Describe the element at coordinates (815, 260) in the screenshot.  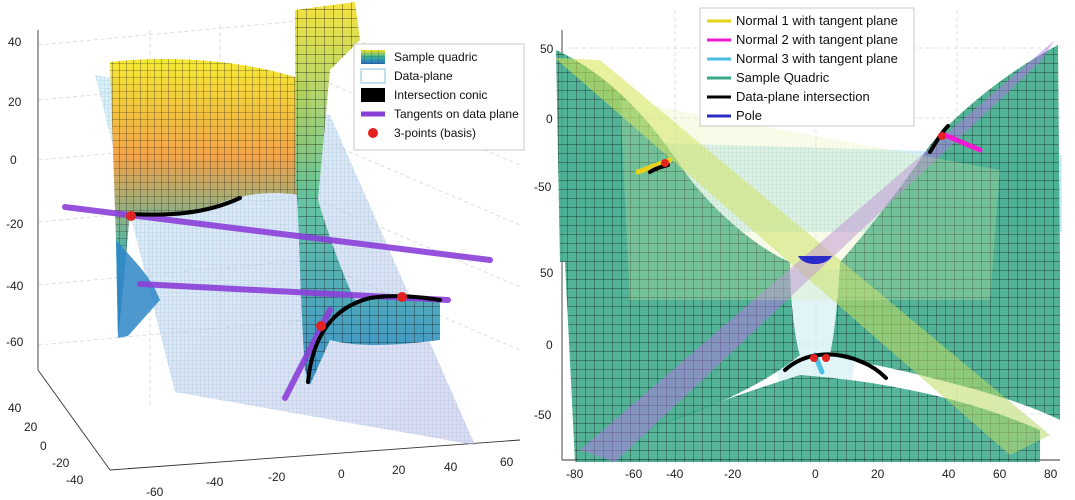
I see `pole` at that location.